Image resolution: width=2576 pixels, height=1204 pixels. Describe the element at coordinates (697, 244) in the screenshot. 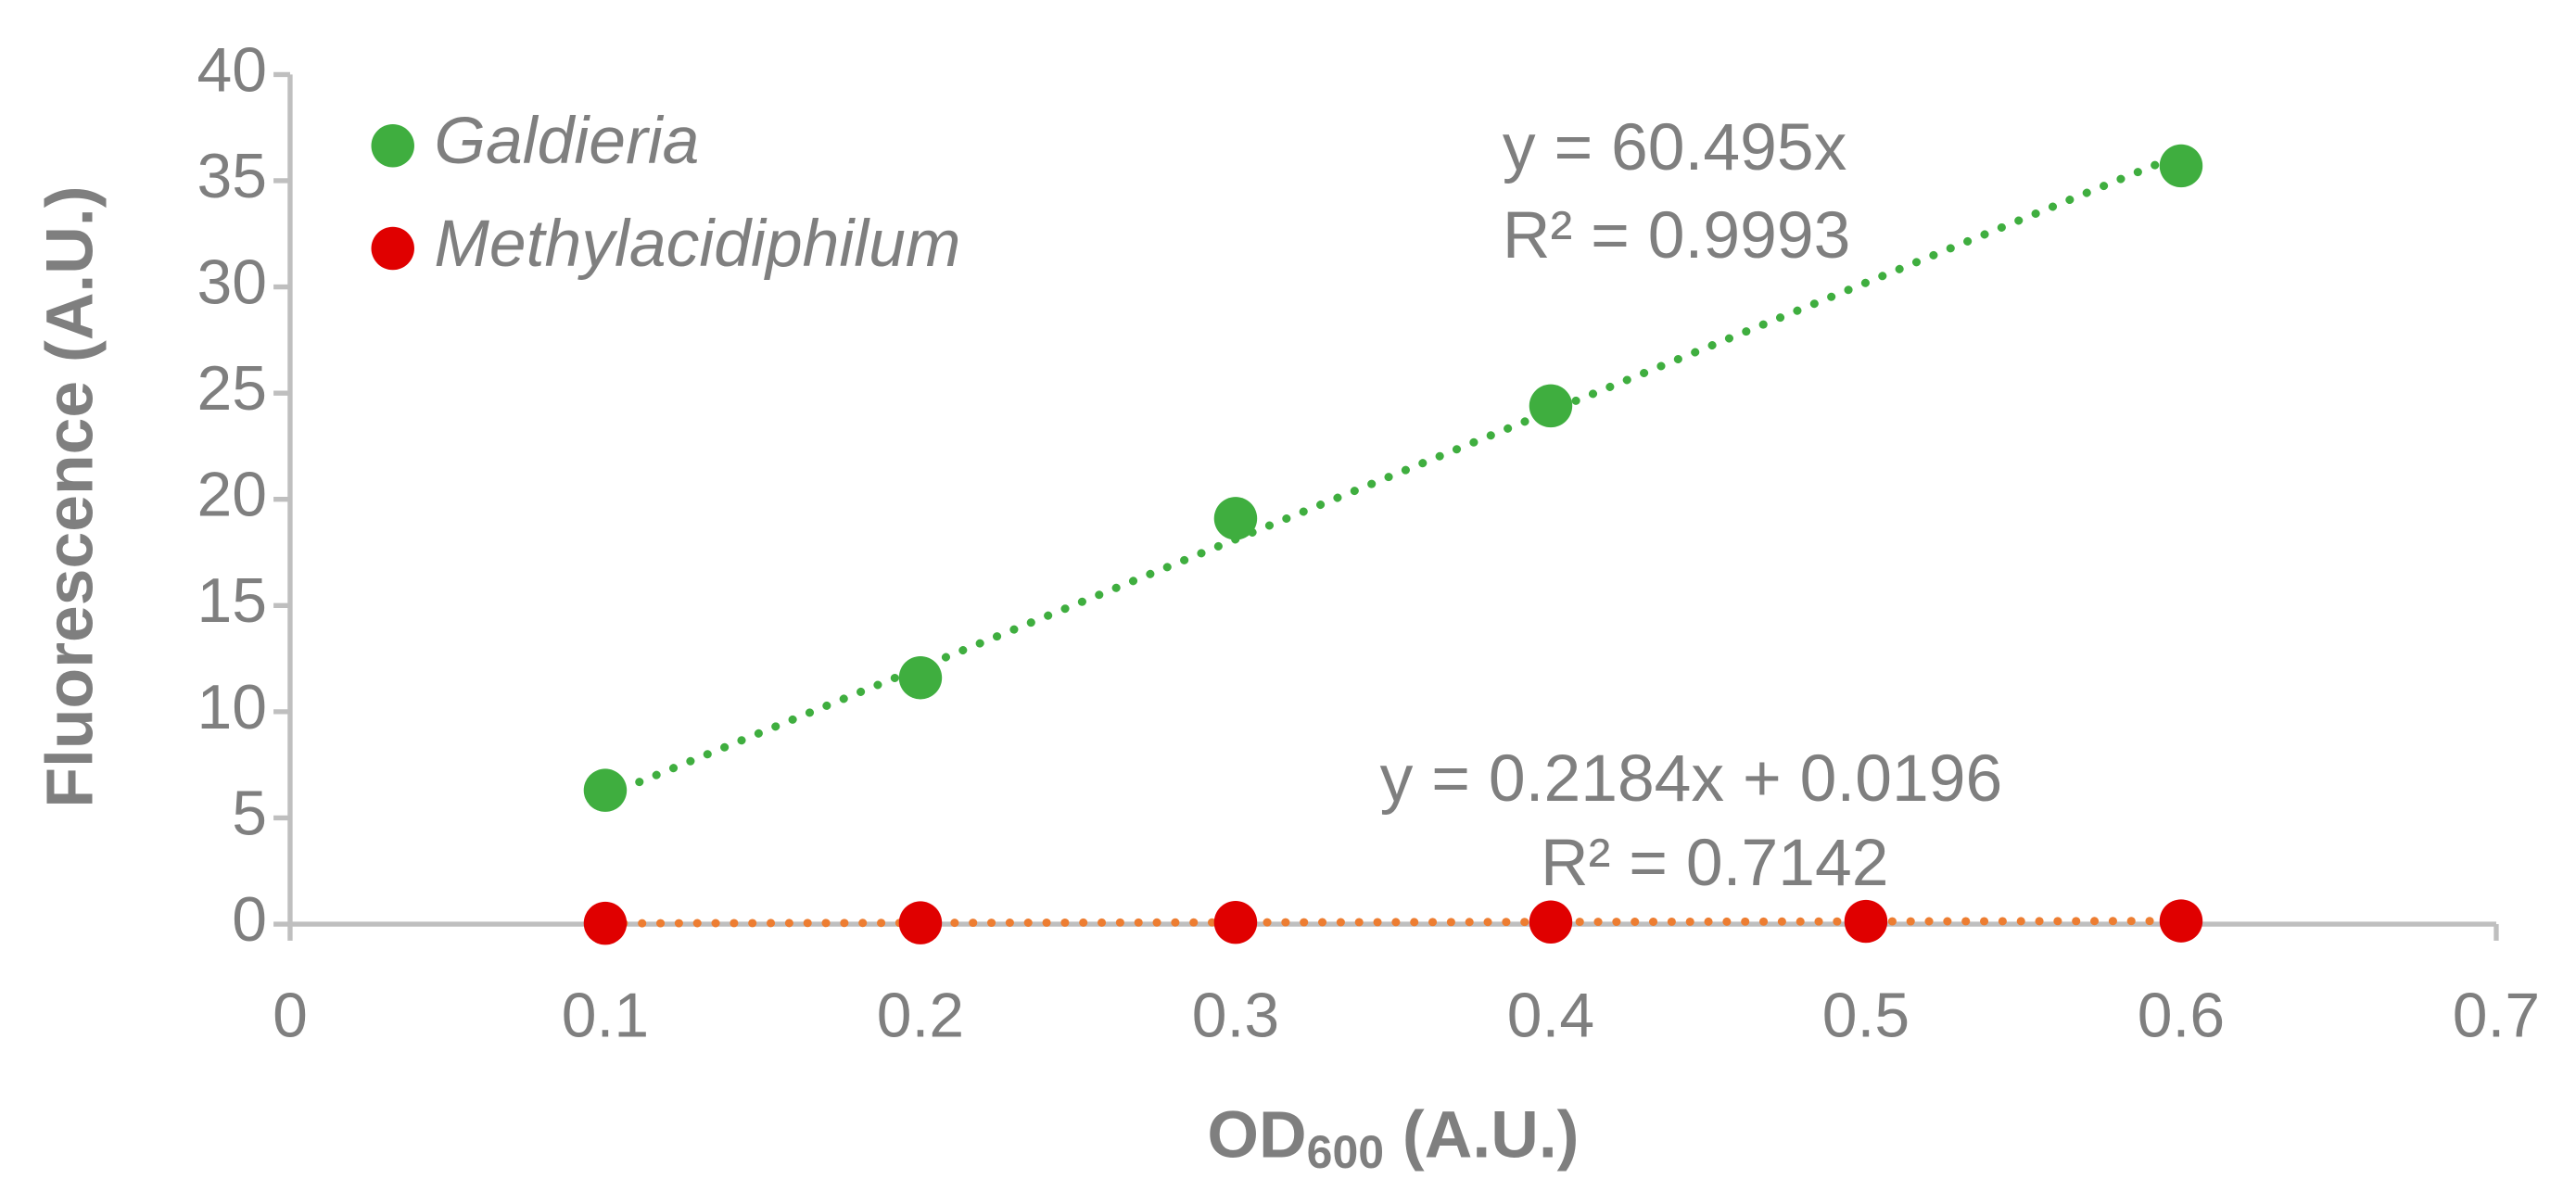

I see `legend-label: Methylacidiphilum` at that location.